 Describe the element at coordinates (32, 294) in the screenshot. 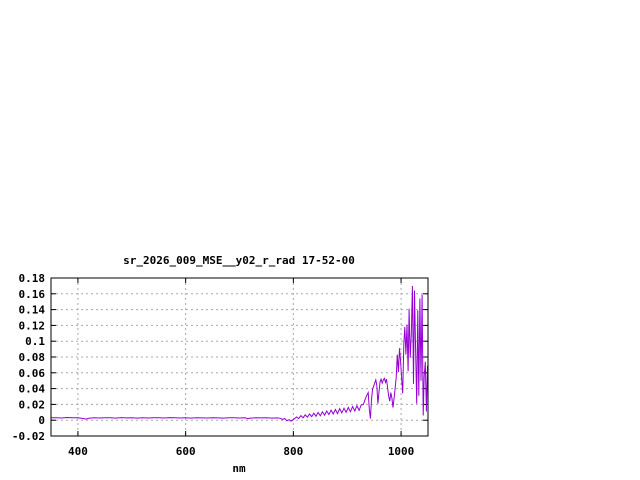

I see `y-tick-label: 0.16` at that location.